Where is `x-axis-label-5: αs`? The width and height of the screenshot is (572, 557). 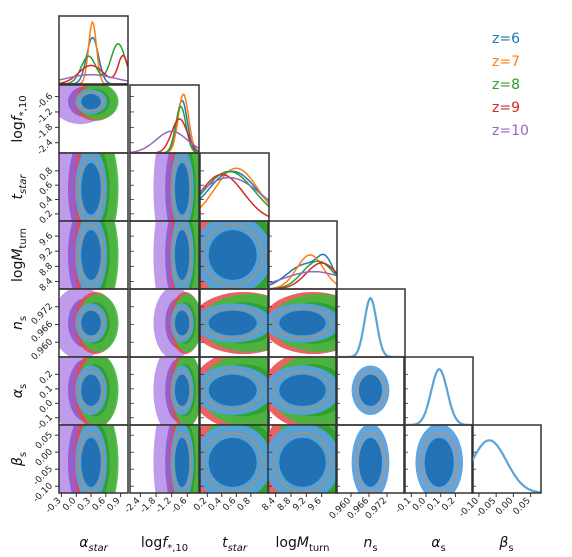 x-axis-label-5: αs is located at coordinates (438, 544).